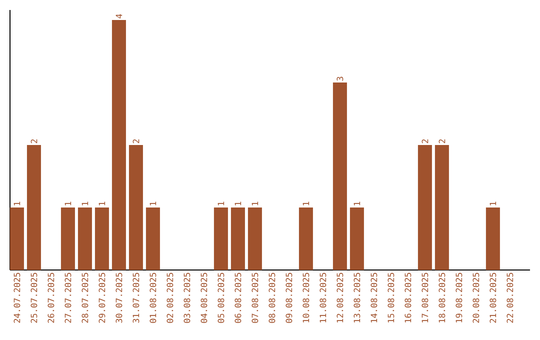  I want to click on x-tick-label: 02.08.2025, so click(170, 297).